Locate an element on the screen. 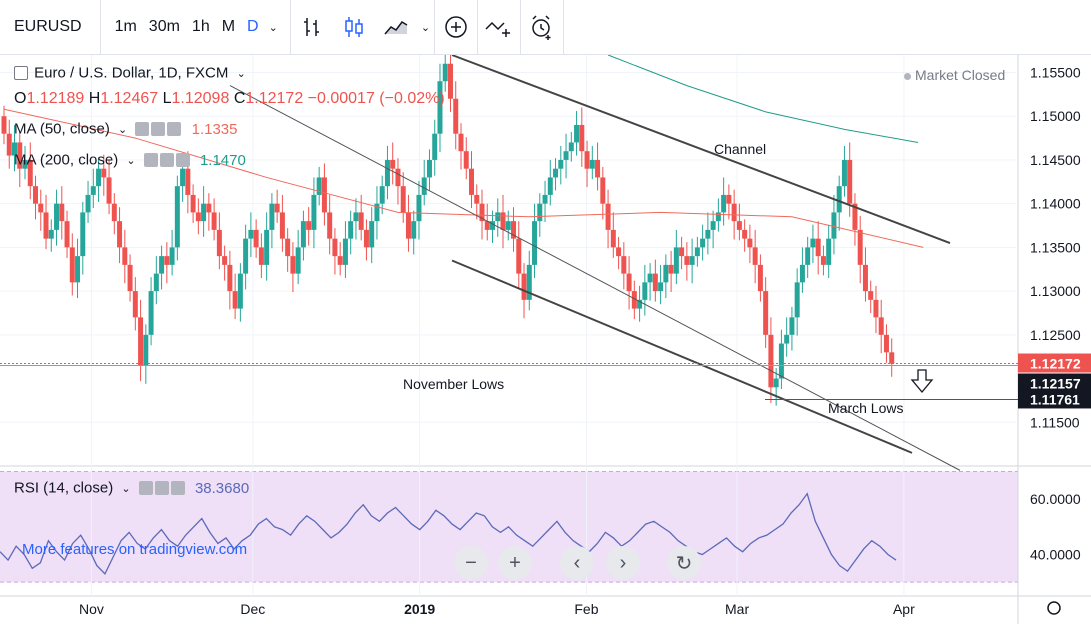 This screenshot has height=624, width=1091. ohlc-low: 1.12098 is located at coordinates (200, 98).